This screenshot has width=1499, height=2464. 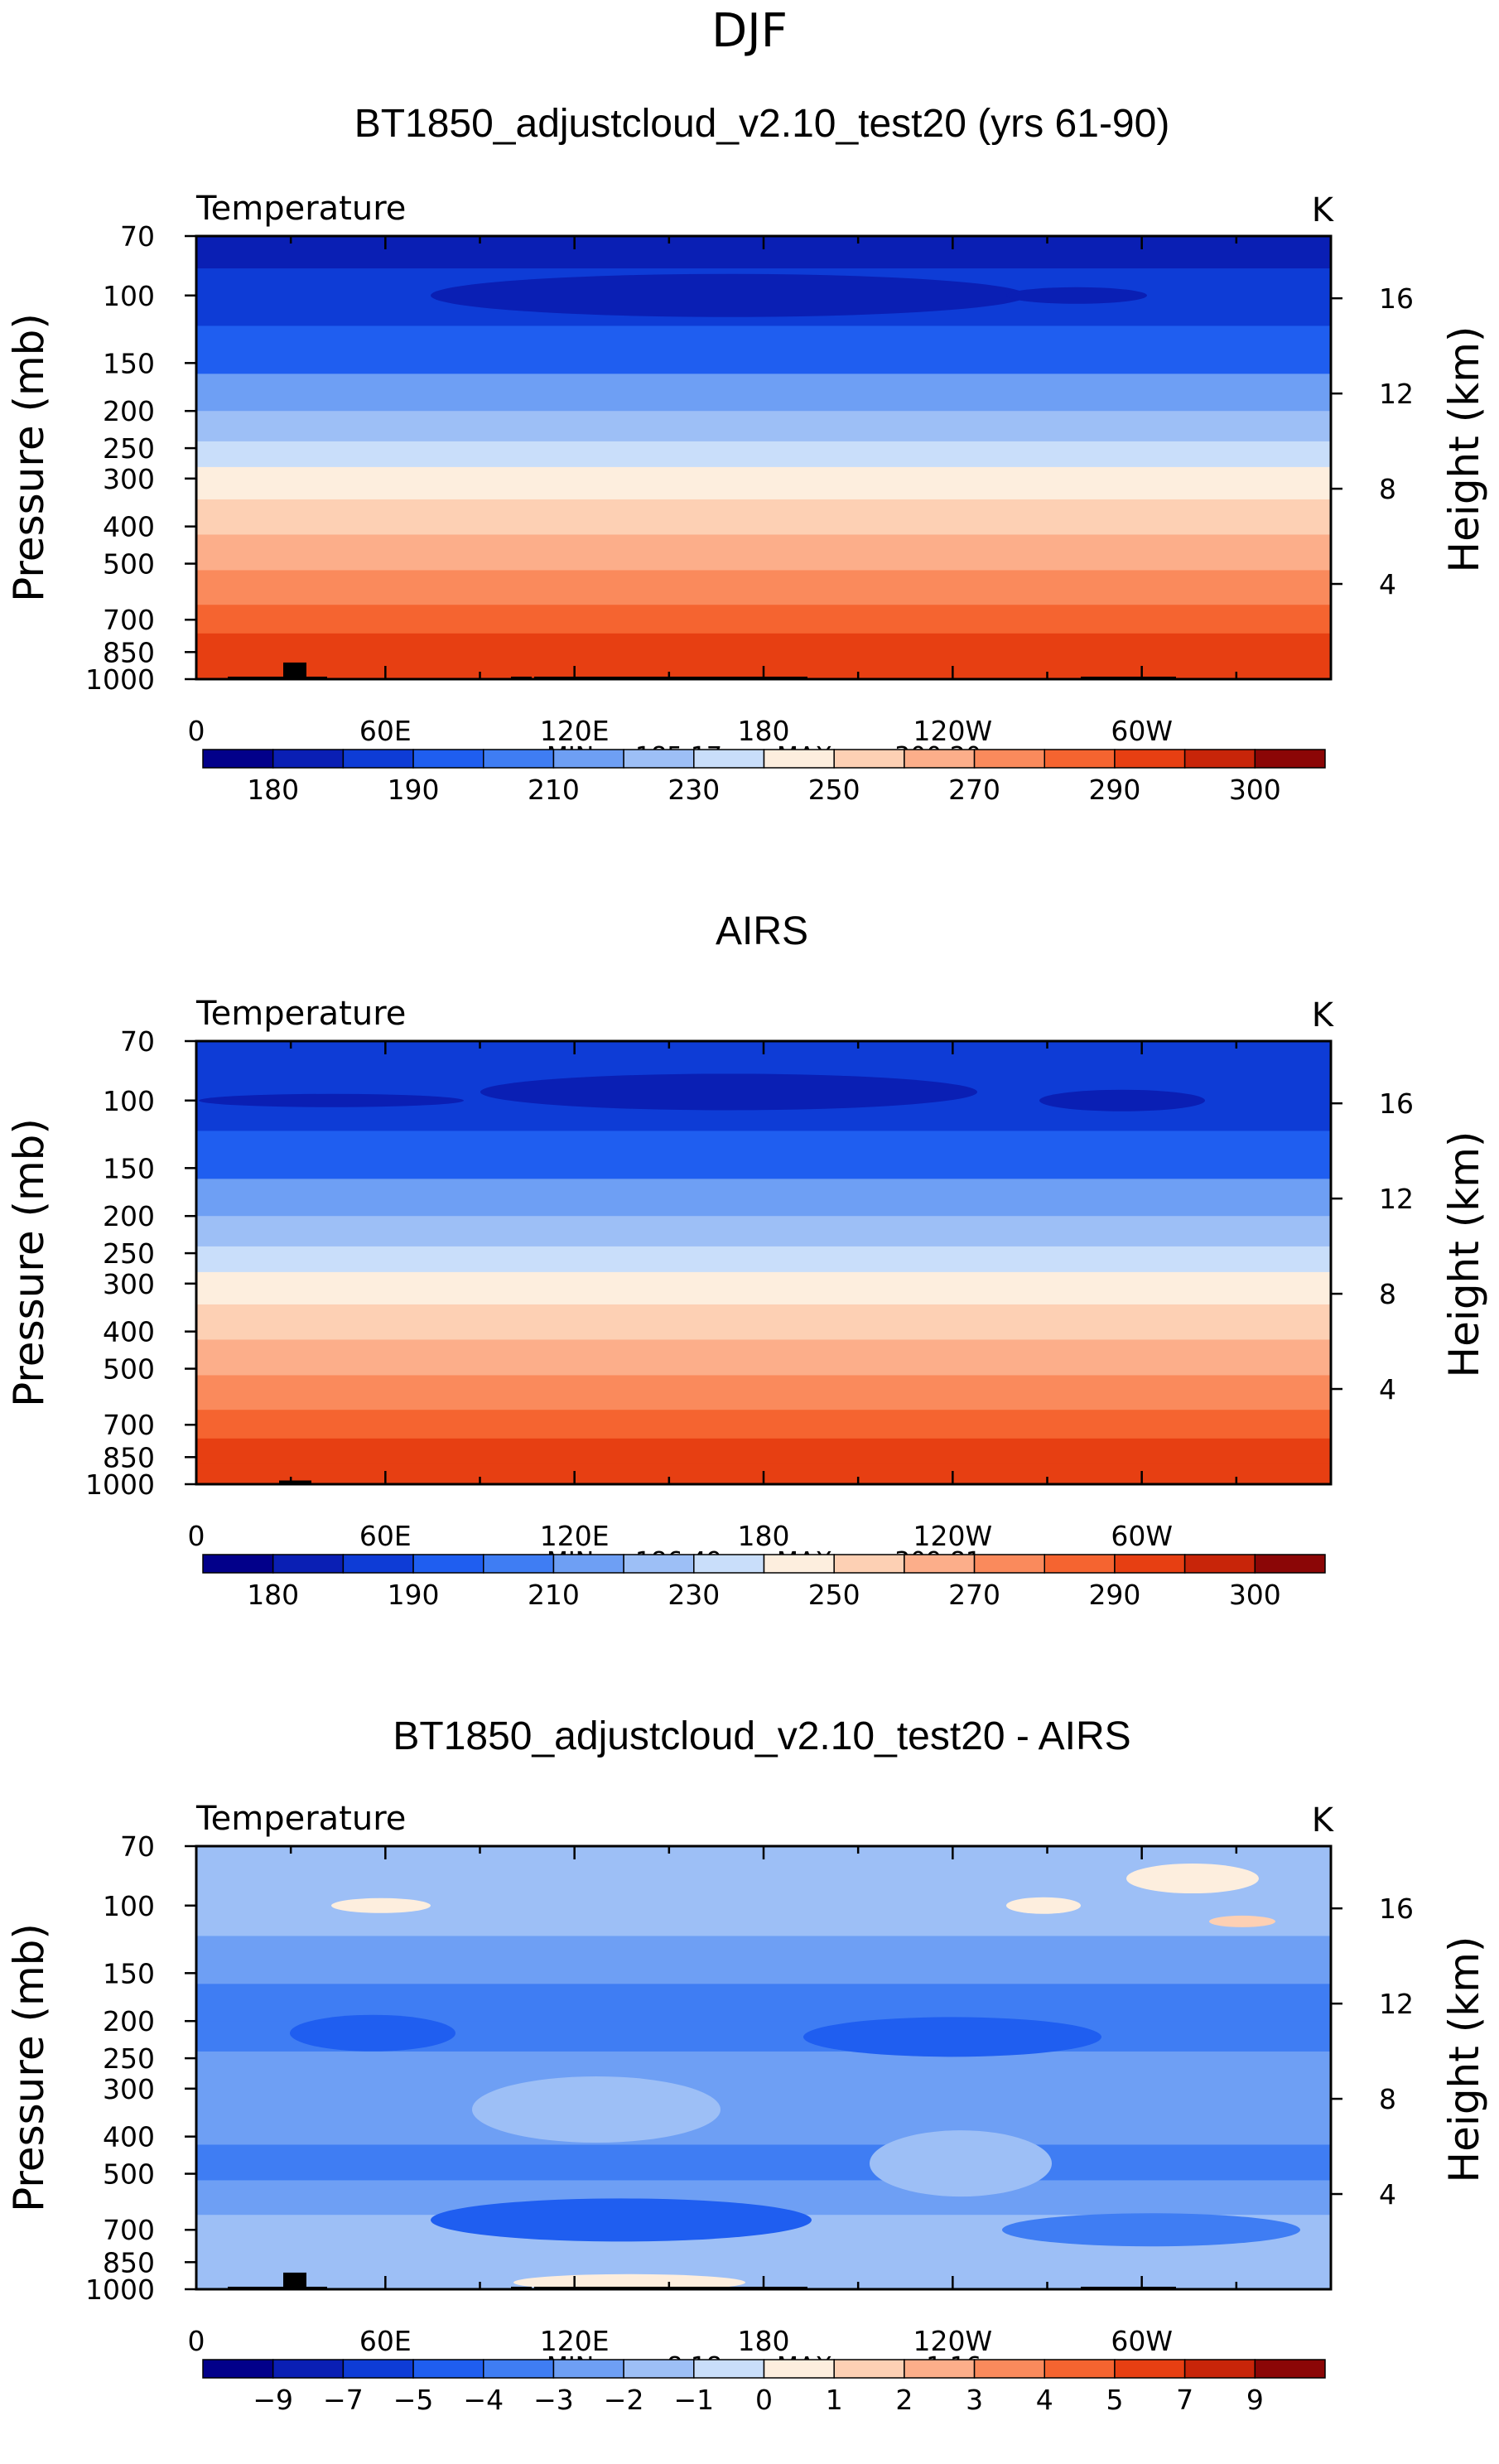 What do you see at coordinates (1464, 449) in the screenshot?
I see `y-right-axis-title: Height (km)` at bounding box center [1464, 449].